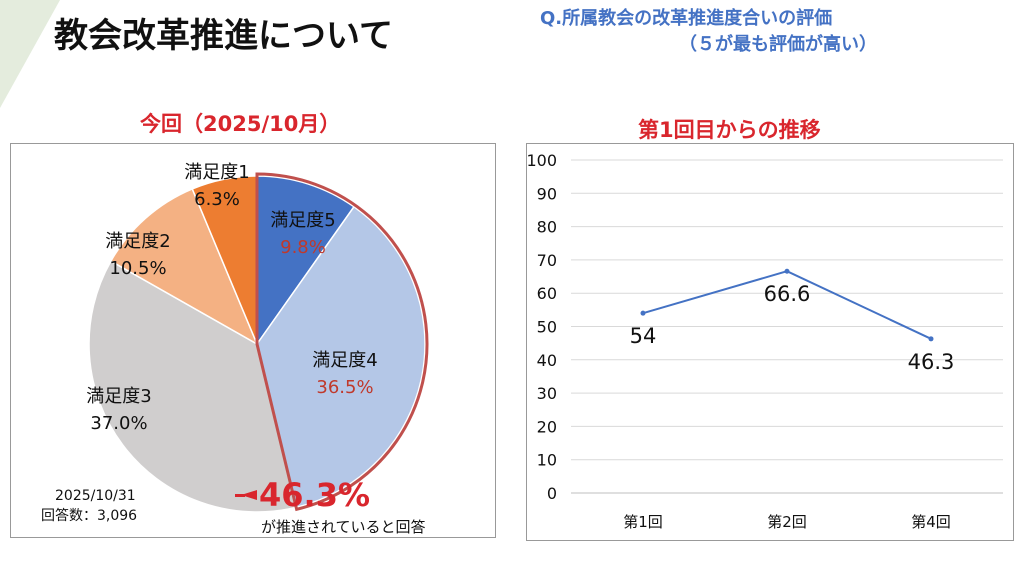 Image resolution: width=1024 pixels, height=576 pixels. Describe the element at coordinates (750, 32) in the screenshot. I see `question-text: Q.所属教会の改革推進度合いの評価 （５が最も評価が高い）` at that location.